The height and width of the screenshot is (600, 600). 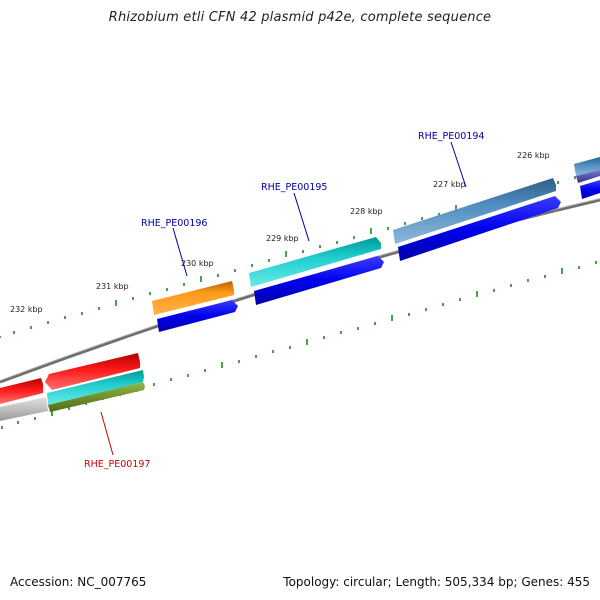 I want to click on gene-label-RHE_PE00196: RHE_PE00196, so click(x=174, y=223).